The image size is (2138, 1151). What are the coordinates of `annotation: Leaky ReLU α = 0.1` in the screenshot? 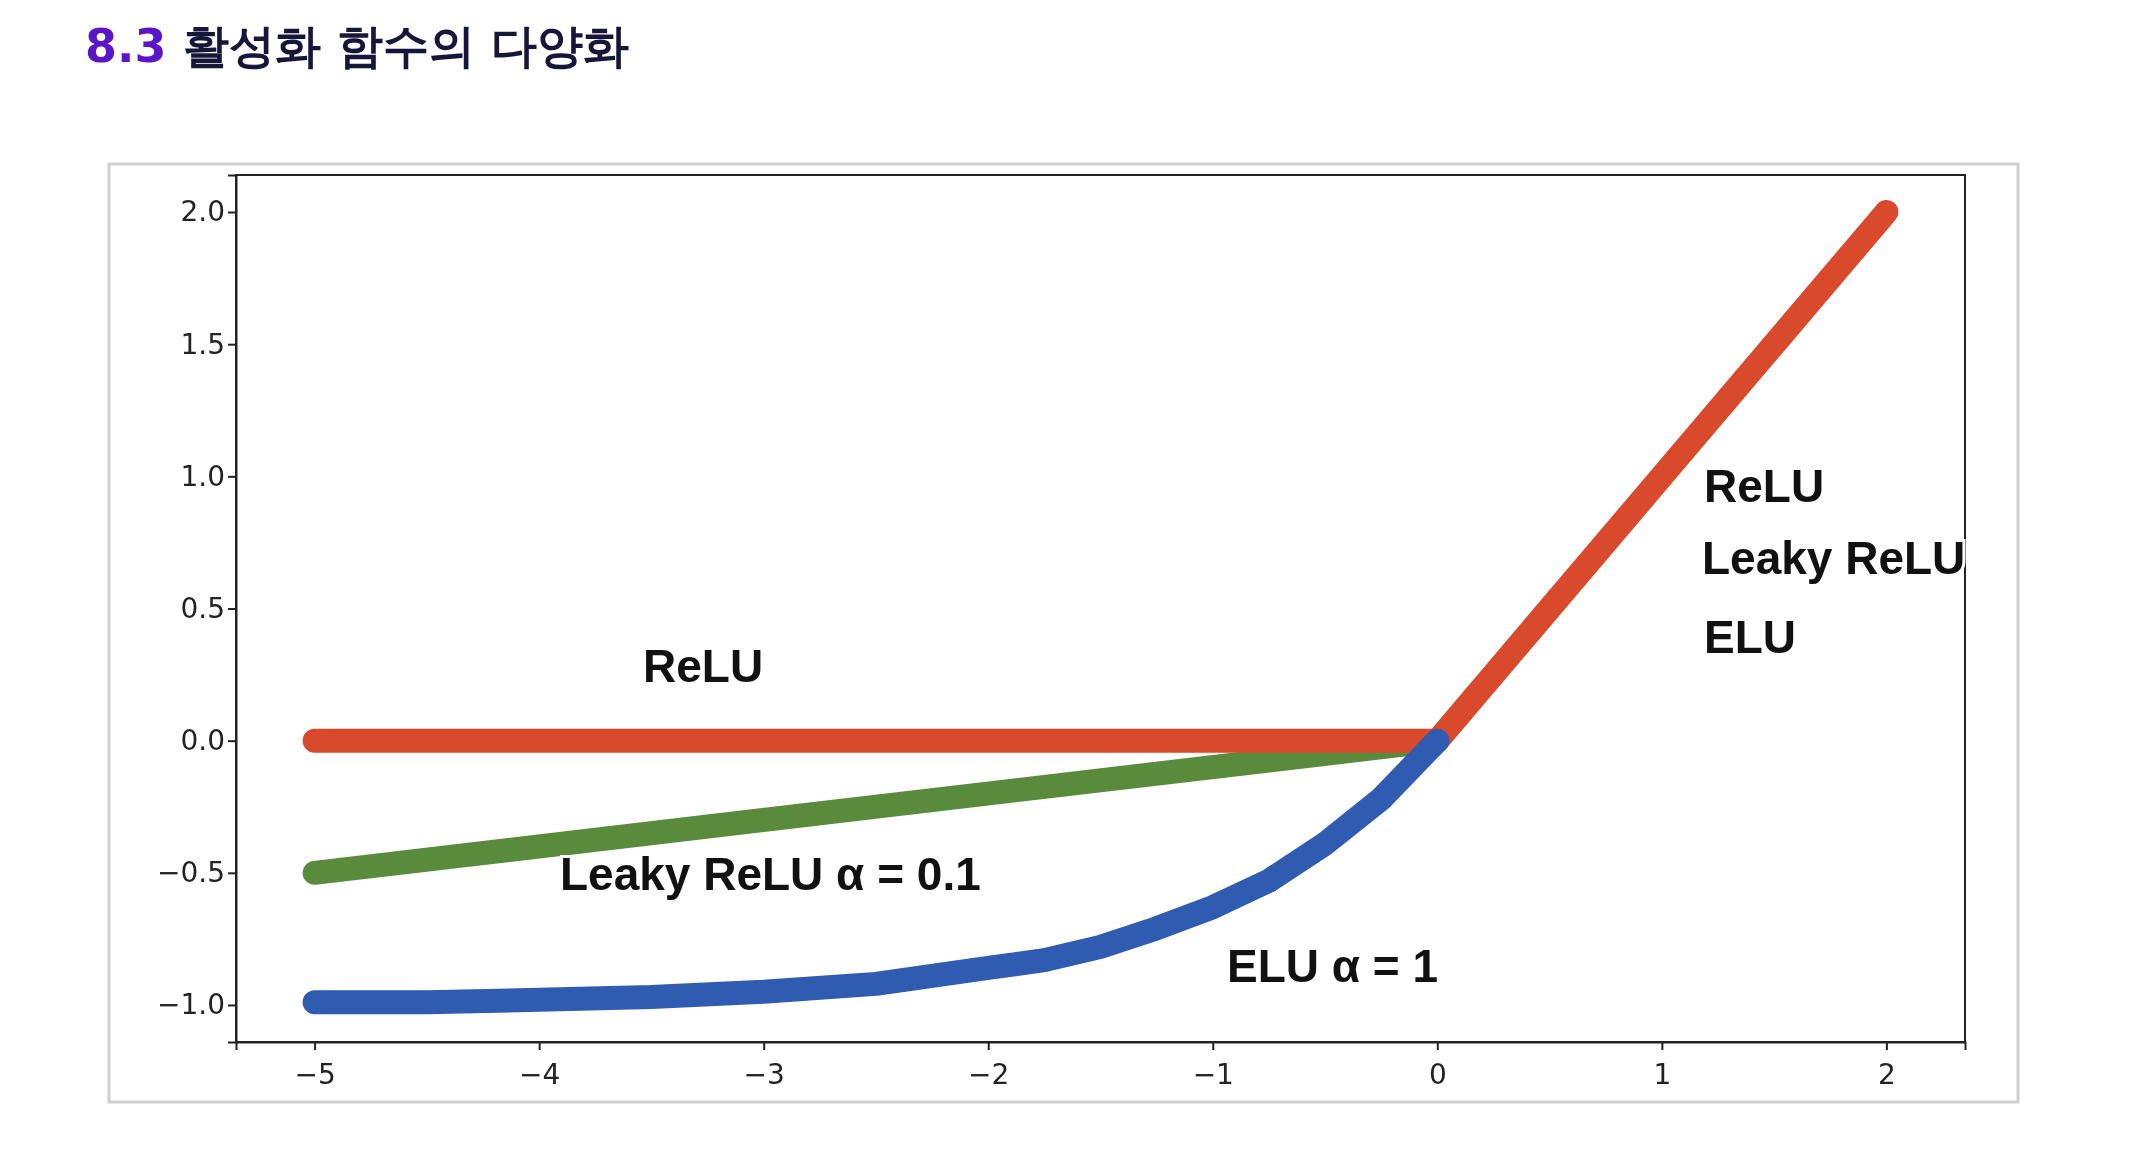 It's located at (770, 874).